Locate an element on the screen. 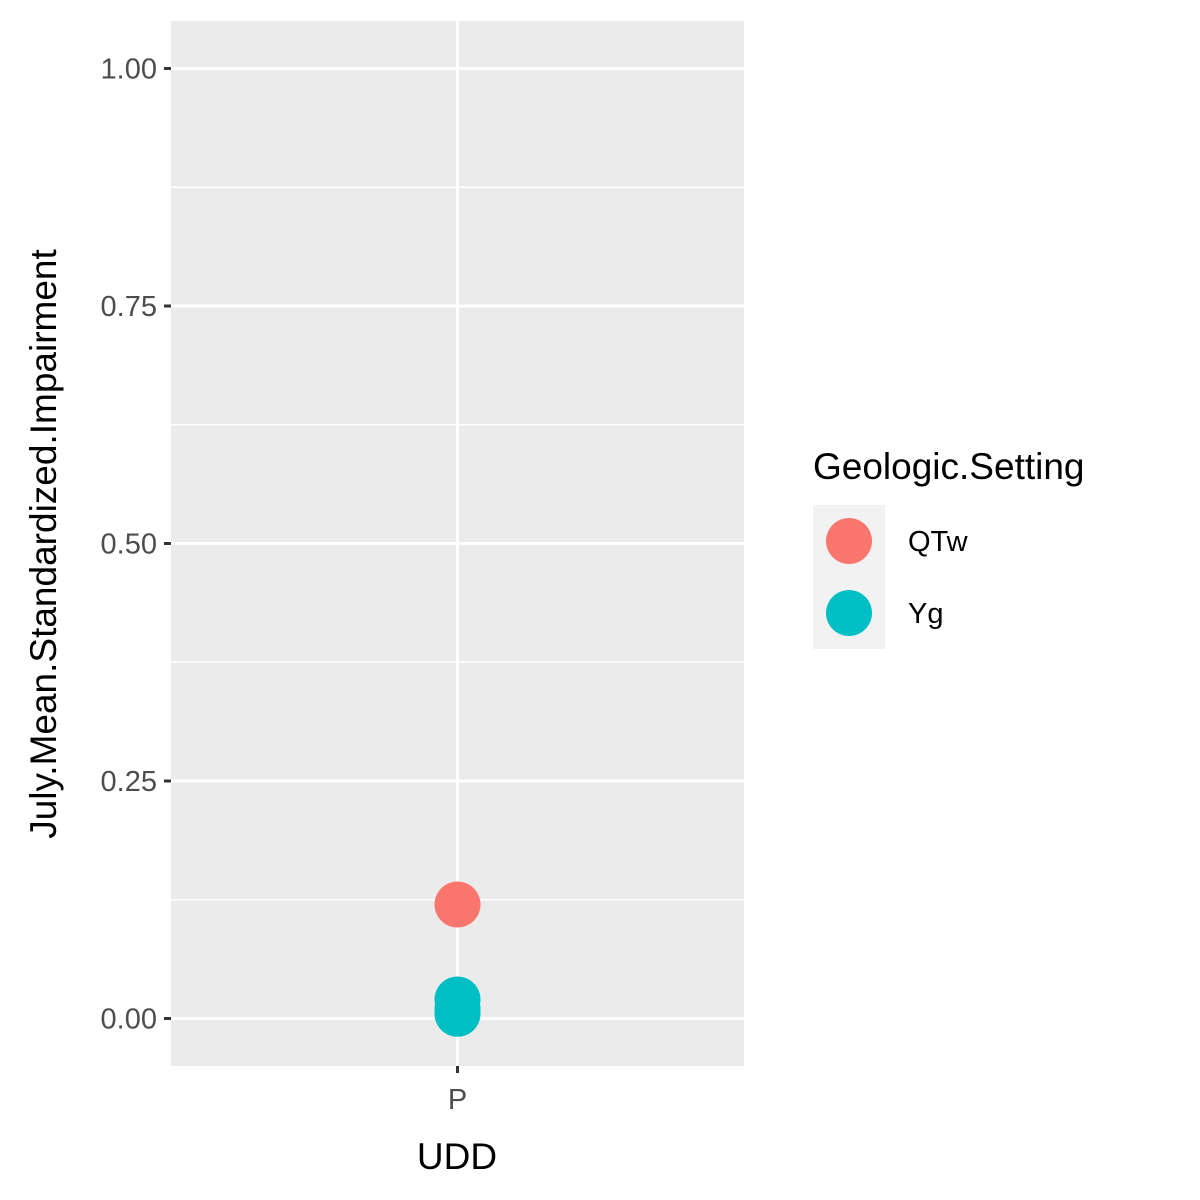 This screenshot has width=1200, height=1200. legend-label-qtw: QTw is located at coordinates (938, 542).